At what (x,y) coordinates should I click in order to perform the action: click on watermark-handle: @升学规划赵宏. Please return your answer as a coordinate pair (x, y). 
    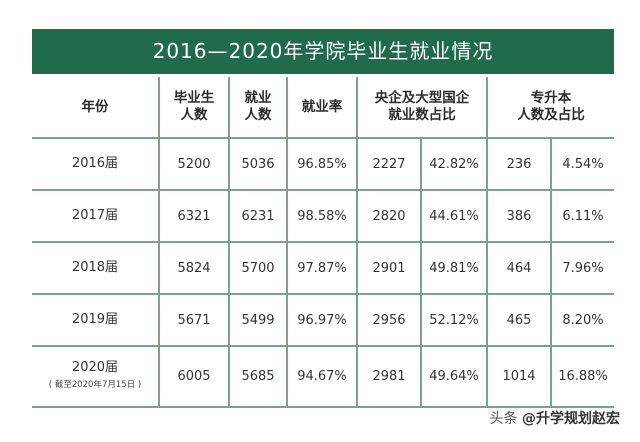
    Looking at the image, I should click on (571, 419).